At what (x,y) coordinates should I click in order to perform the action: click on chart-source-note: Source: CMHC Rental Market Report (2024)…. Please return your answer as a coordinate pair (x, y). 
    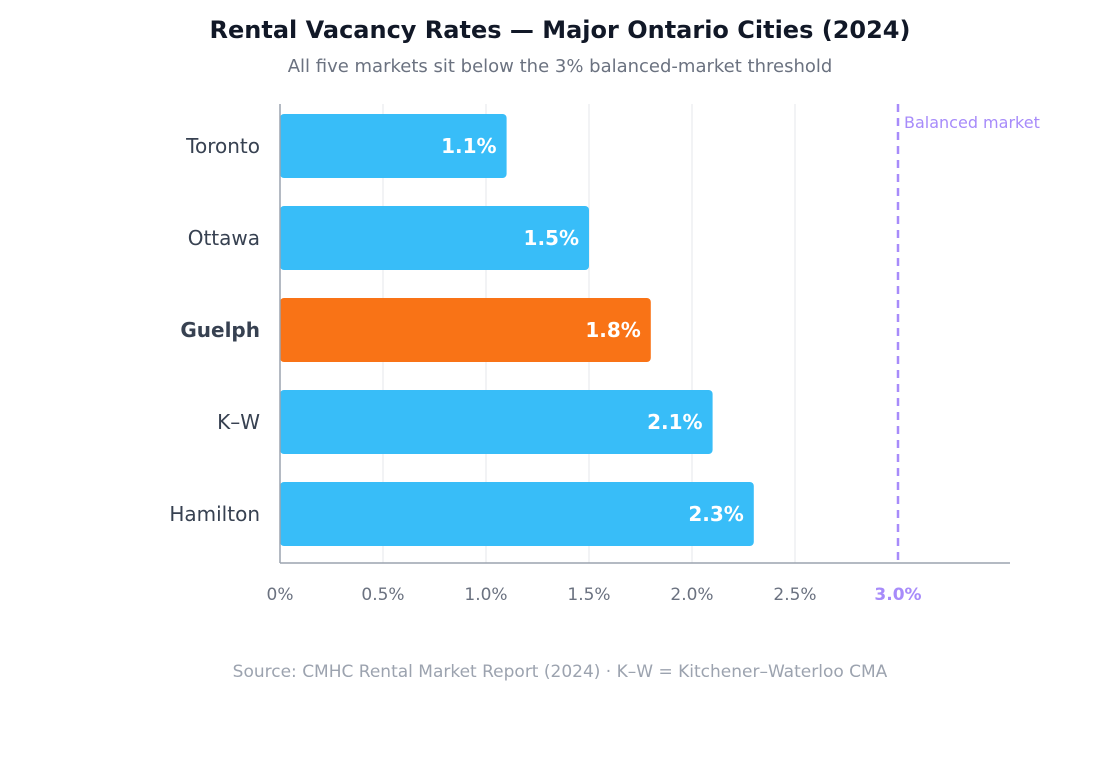
    Looking at the image, I should click on (560, 672).